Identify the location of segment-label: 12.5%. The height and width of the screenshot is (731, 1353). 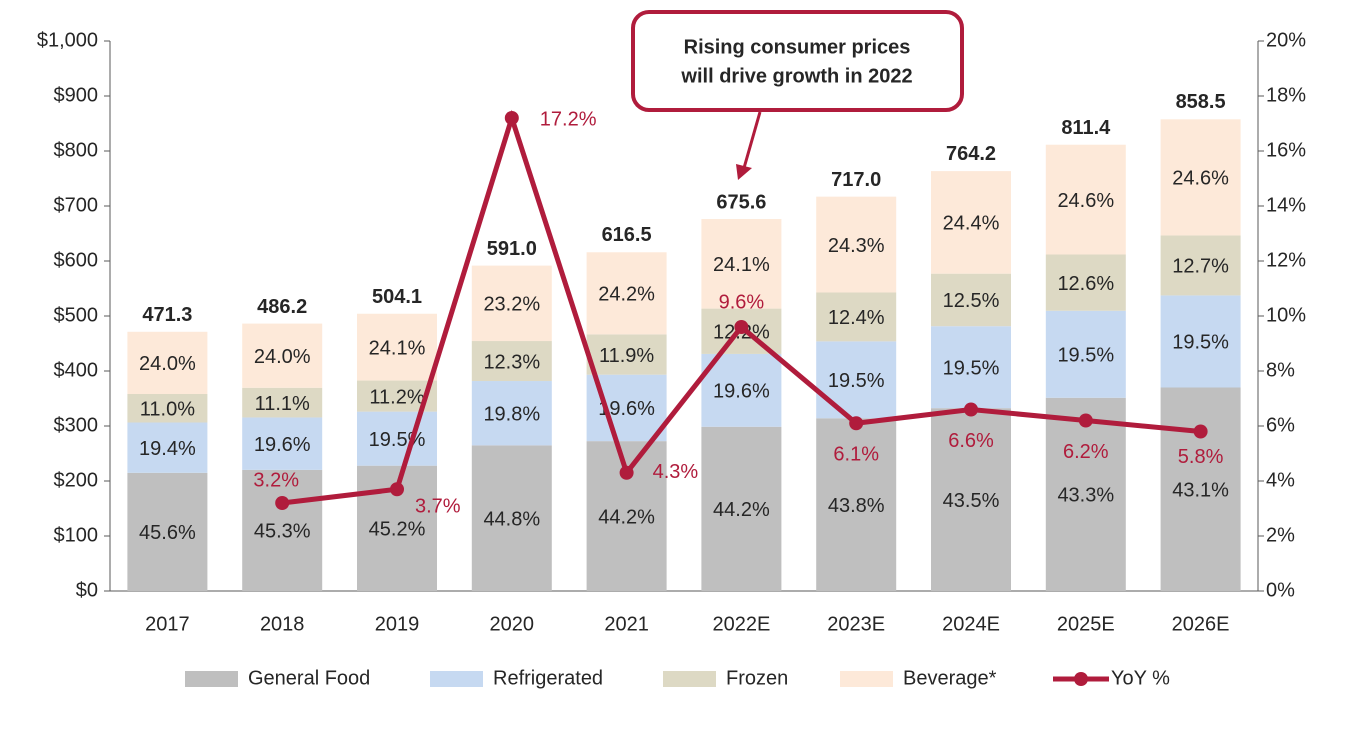
(971, 301).